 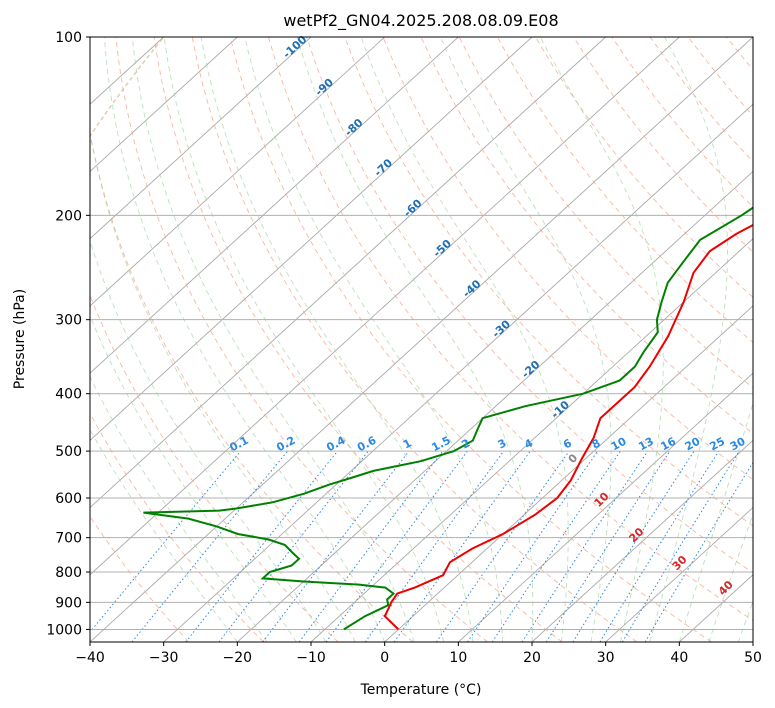 I want to click on x-axis-ticks: −40 −30 −20 −10 0 10 20 30 40 50, so click(x=418, y=654).